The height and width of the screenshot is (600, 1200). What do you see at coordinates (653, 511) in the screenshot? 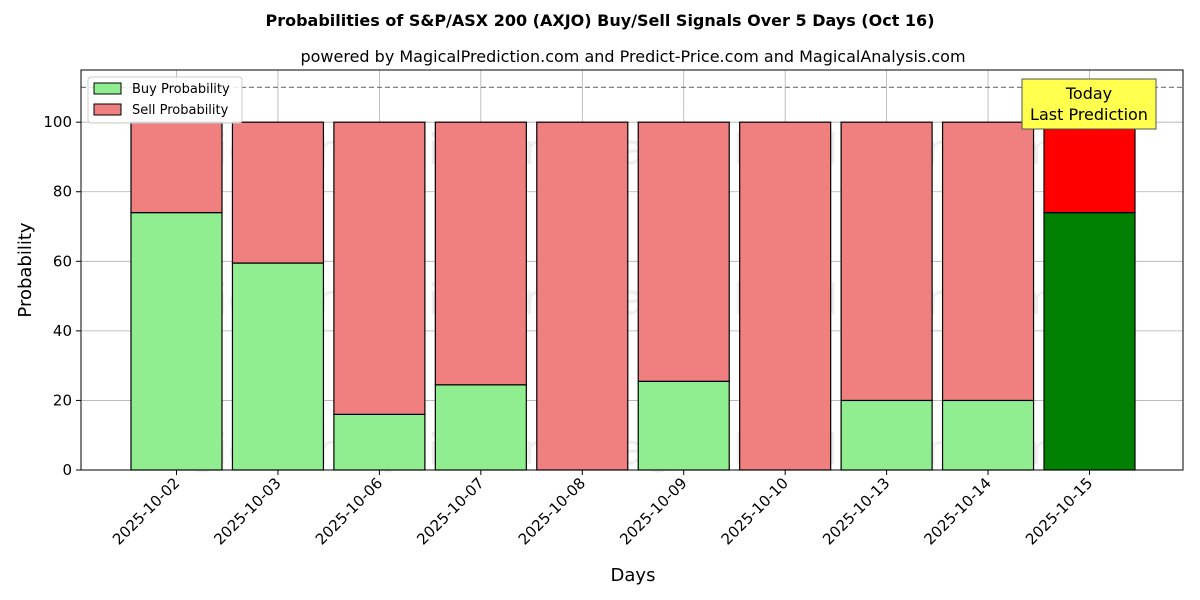
I see `x-tick-label: 2025-10-09` at bounding box center [653, 511].